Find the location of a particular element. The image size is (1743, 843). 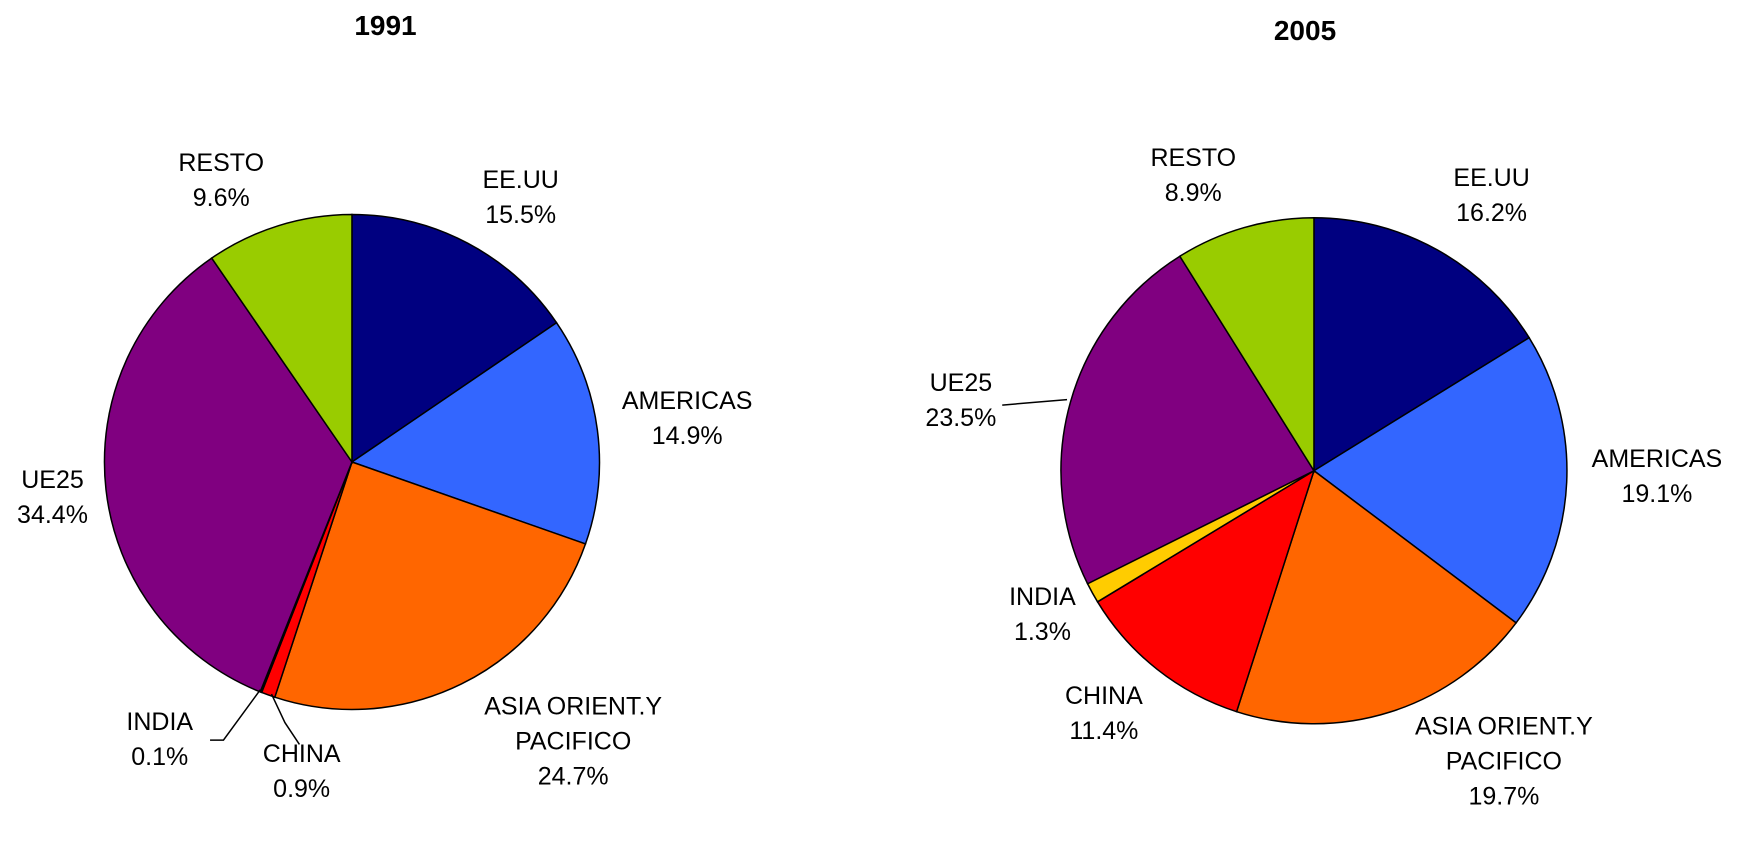

slice-label: EE.UU 16.2% is located at coordinates (1492, 196).